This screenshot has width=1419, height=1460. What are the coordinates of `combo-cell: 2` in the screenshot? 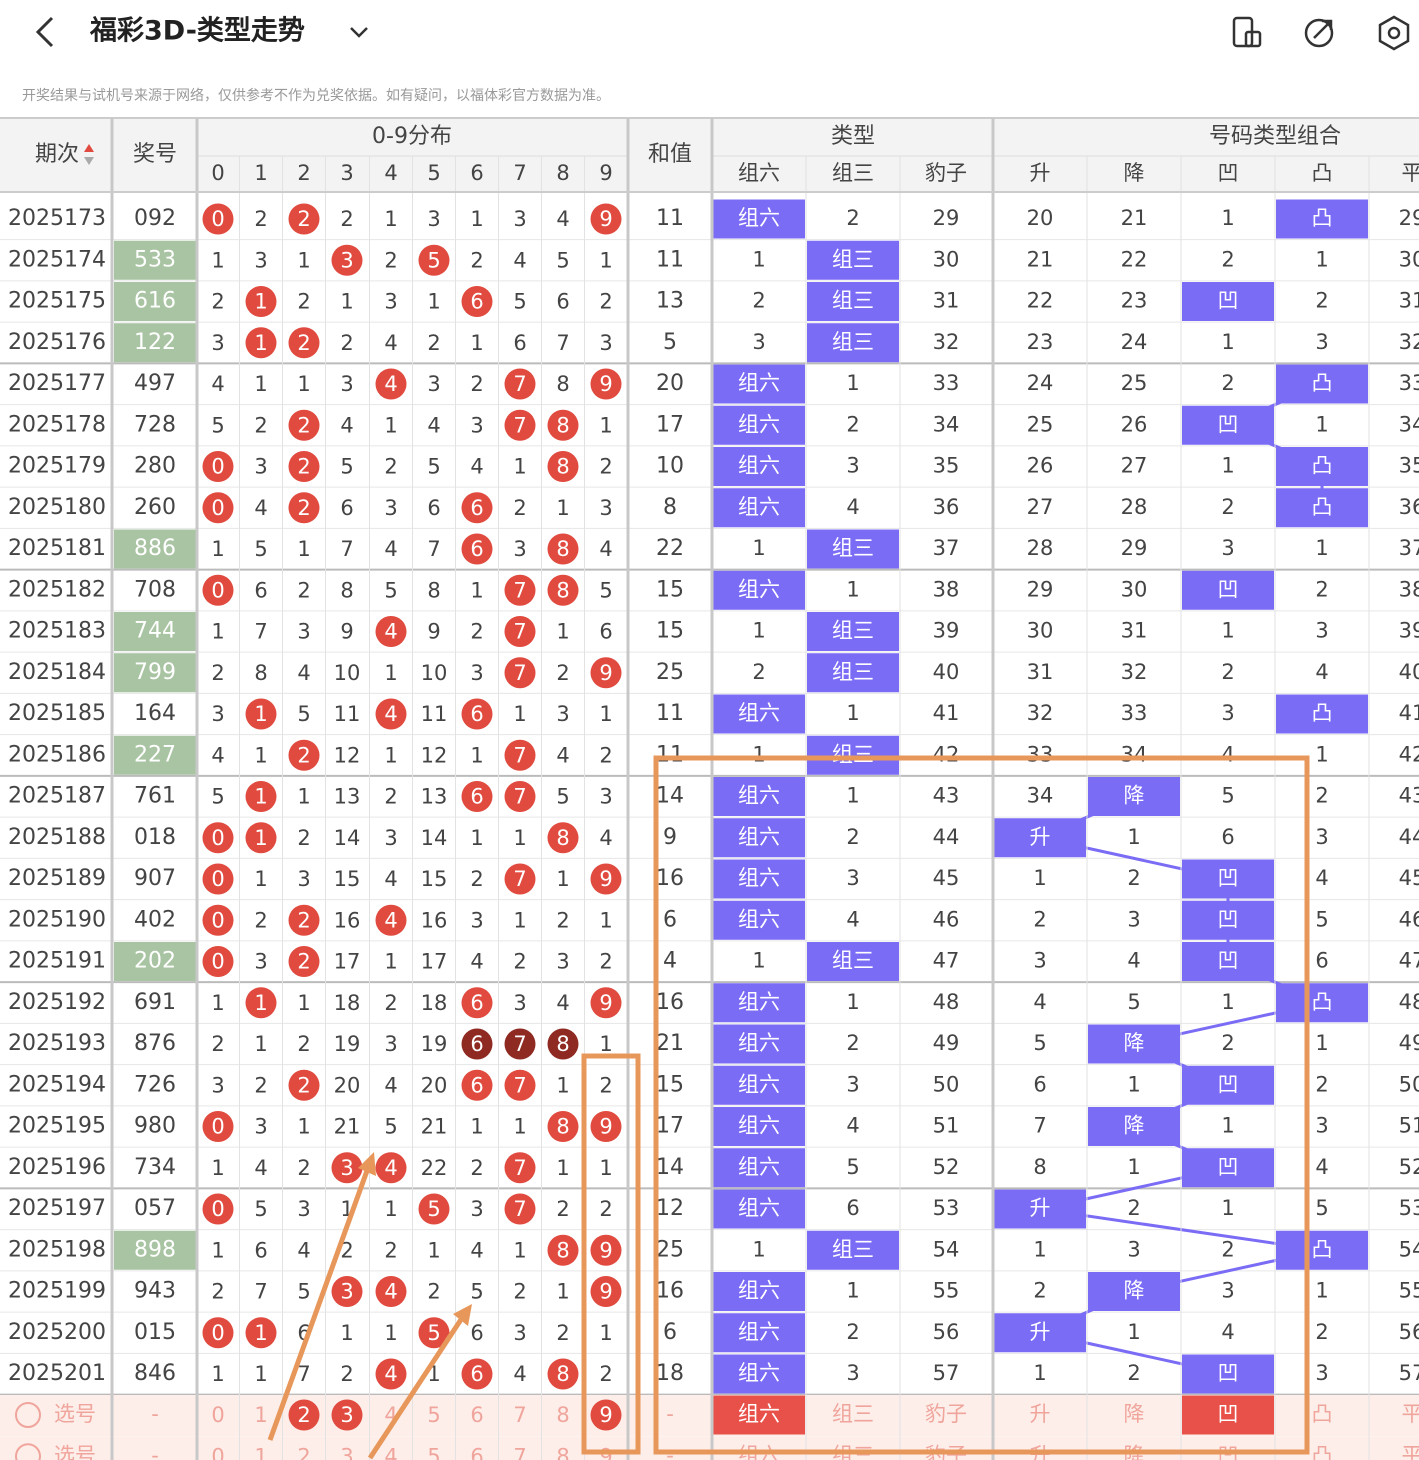 It's located at (1227, 672).